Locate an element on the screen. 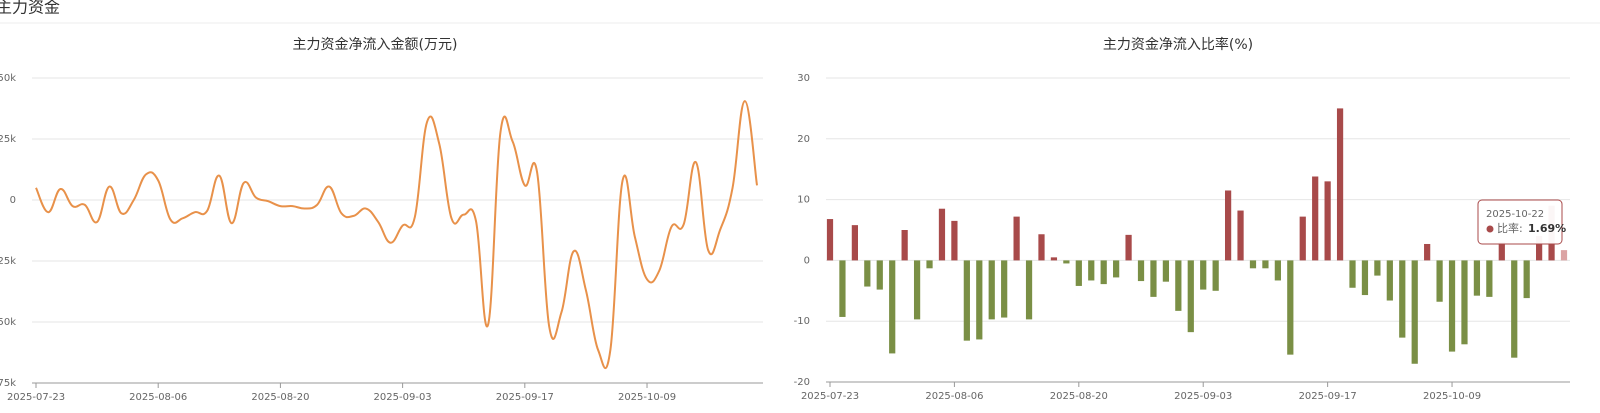  tooltip-dot is located at coordinates (1490, 229).